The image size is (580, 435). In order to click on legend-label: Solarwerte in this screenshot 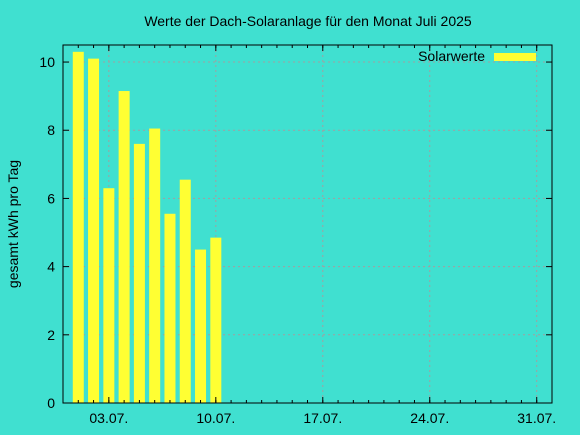, I will do `click(451, 56)`.